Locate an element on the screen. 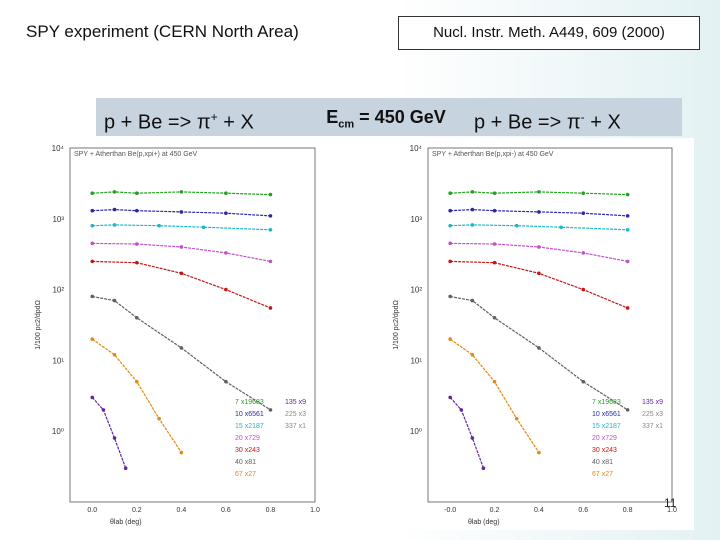  legend-entry: 20 x729 is located at coordinates (247, 438).